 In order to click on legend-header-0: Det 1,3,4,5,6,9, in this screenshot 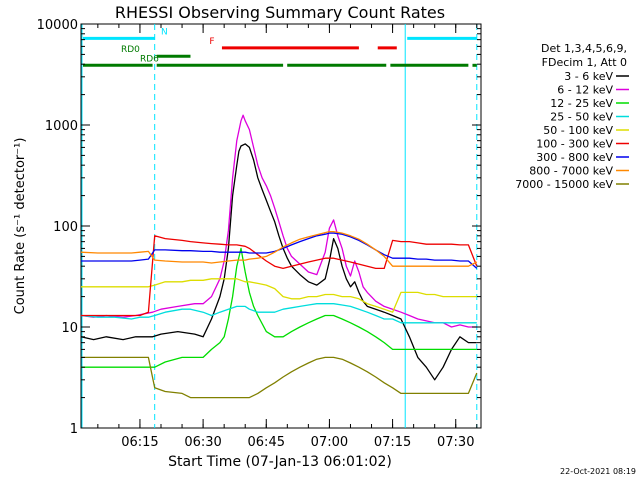, I will do `click(584, 48)`.